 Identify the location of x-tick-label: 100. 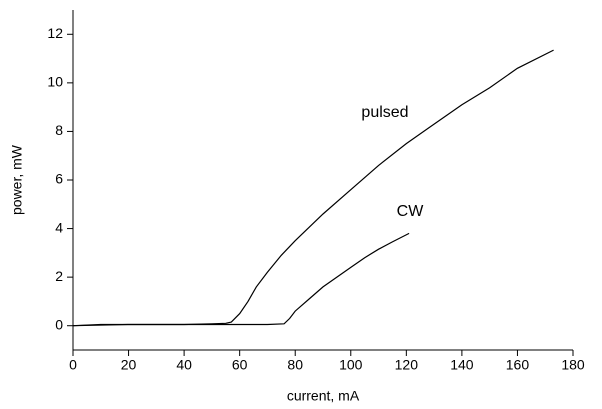
(351, 365).